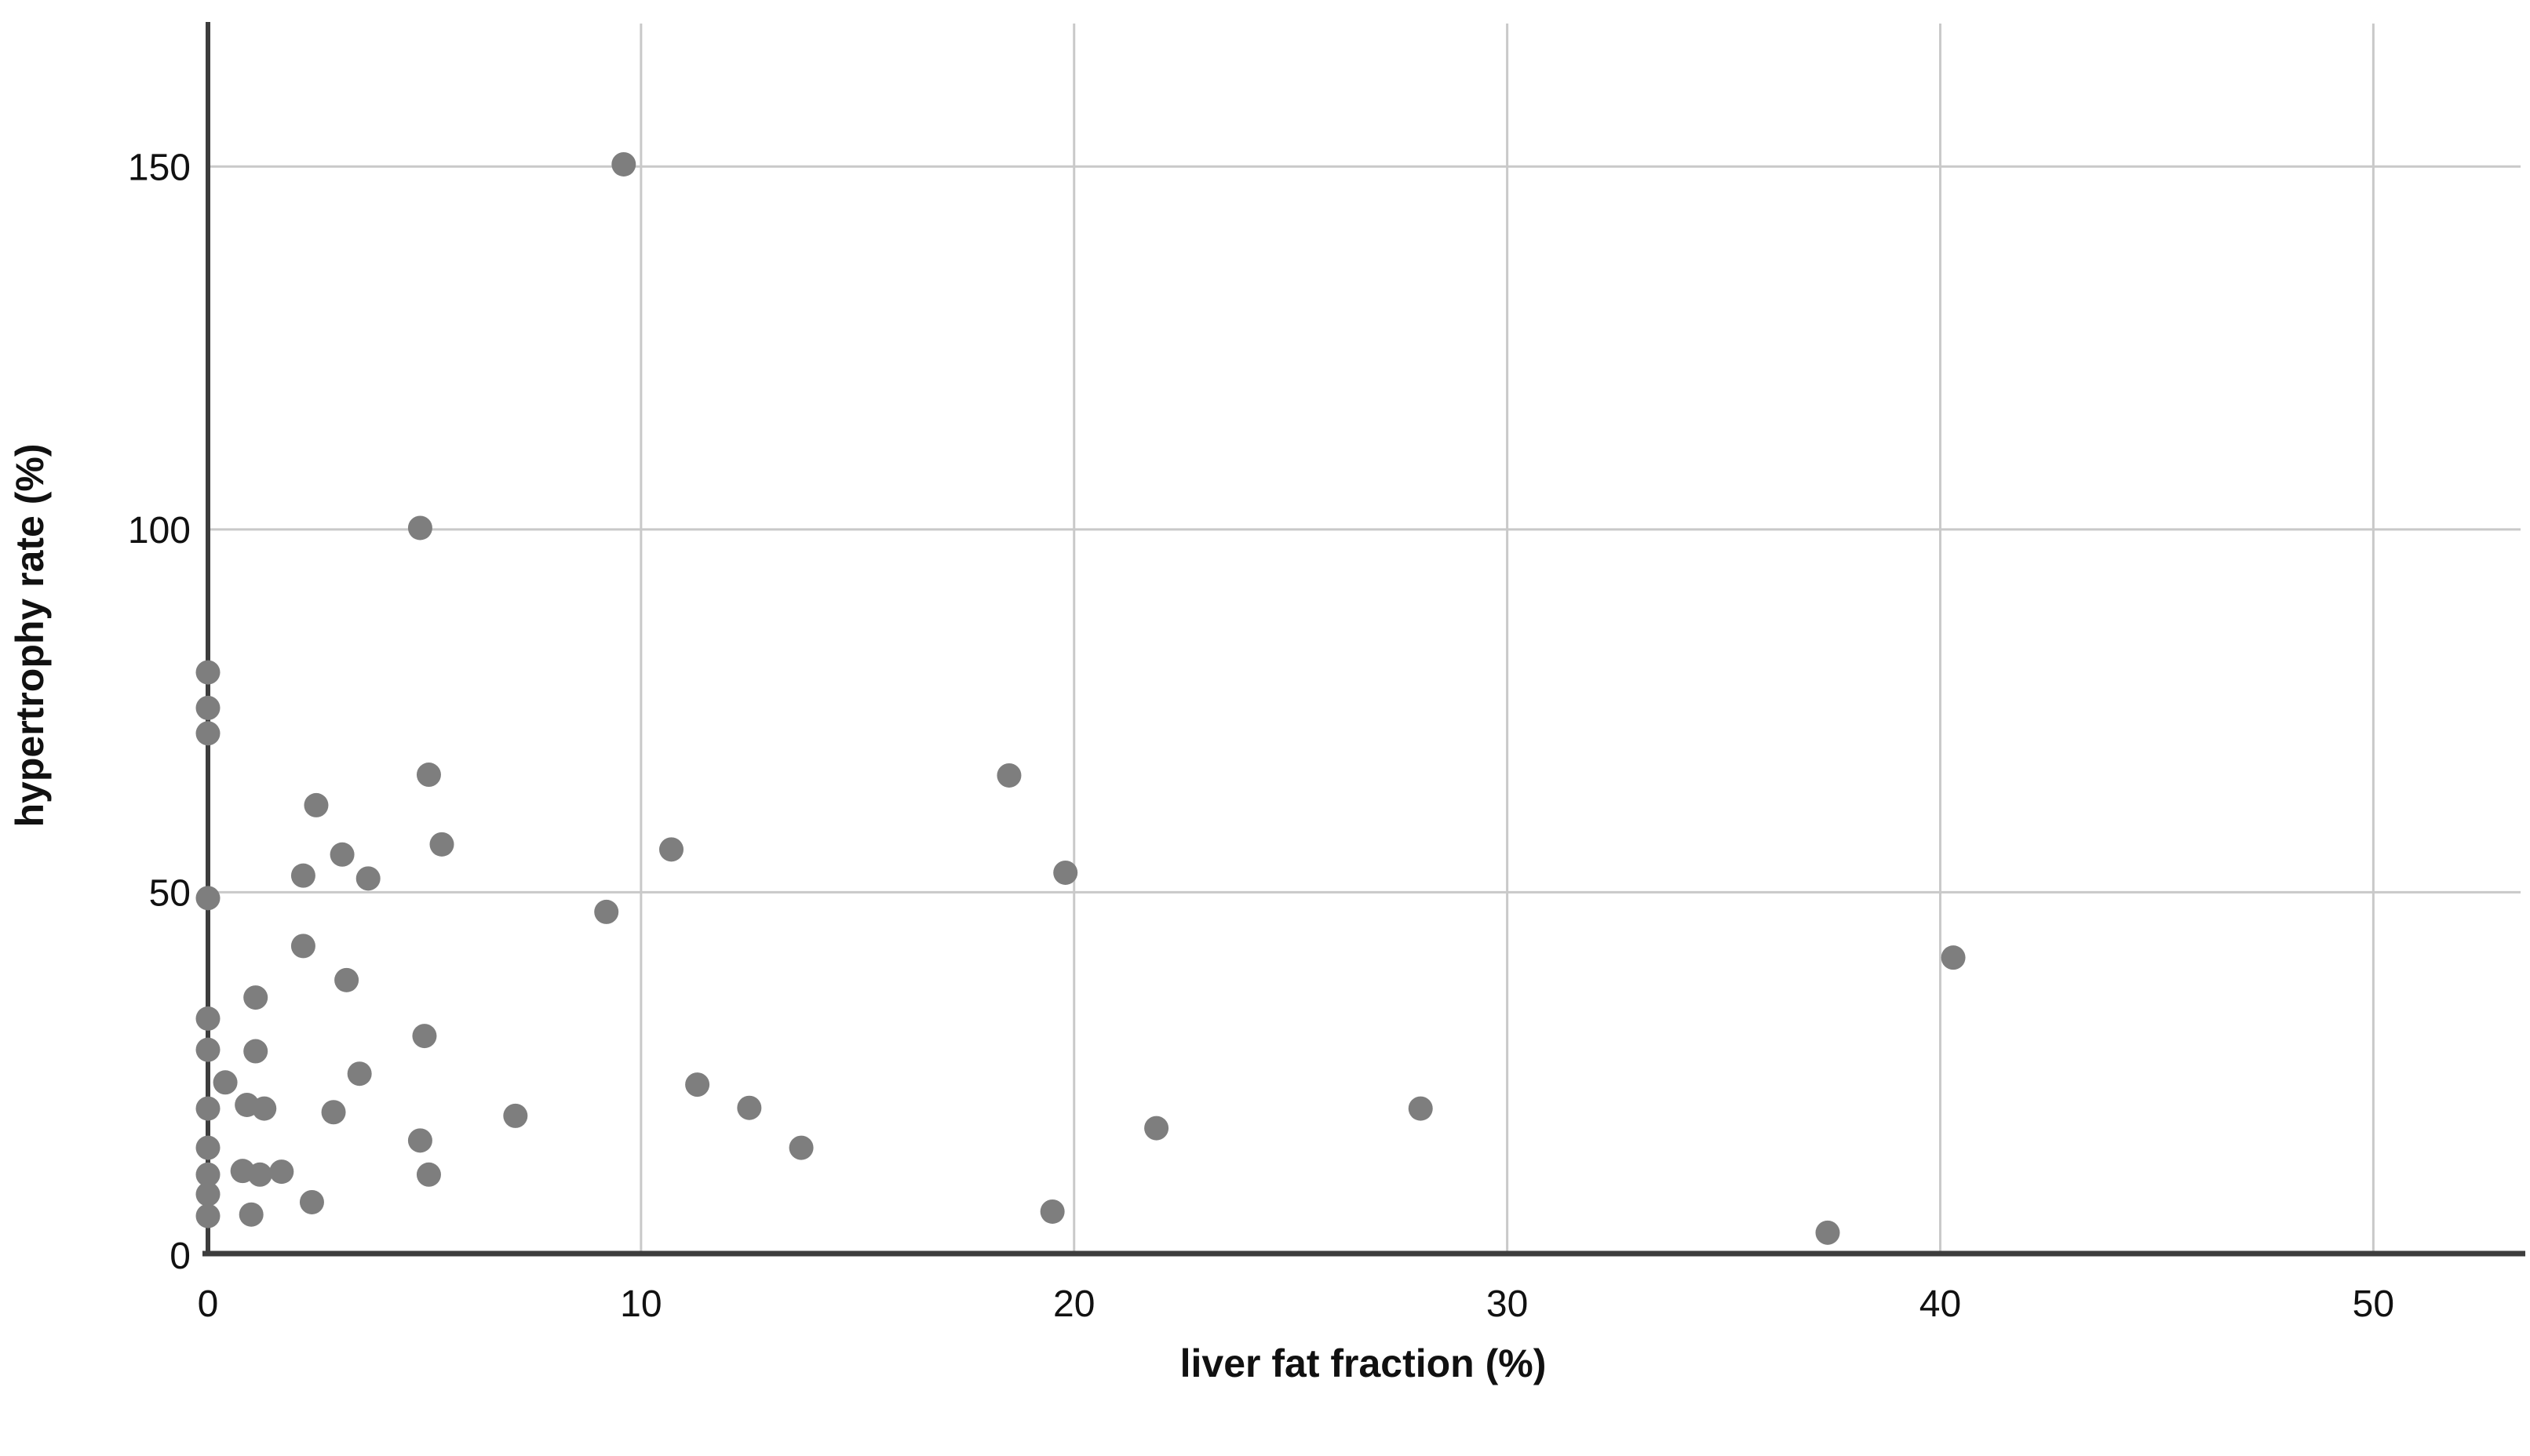 The width and height of the screenshot is (2530, 1456). Describe the element at coordinates (208, 1304) in the screenshot. I see `x-tick-label: 0` at that location.